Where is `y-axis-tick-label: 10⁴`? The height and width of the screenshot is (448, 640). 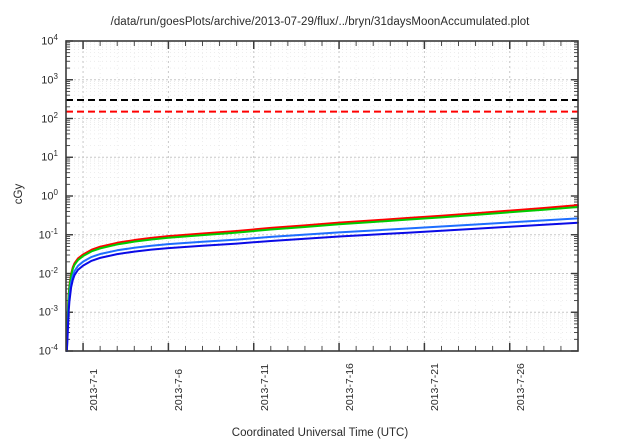 y-axis-tick-label: 10⁴ is located at coordinates (49, 40).